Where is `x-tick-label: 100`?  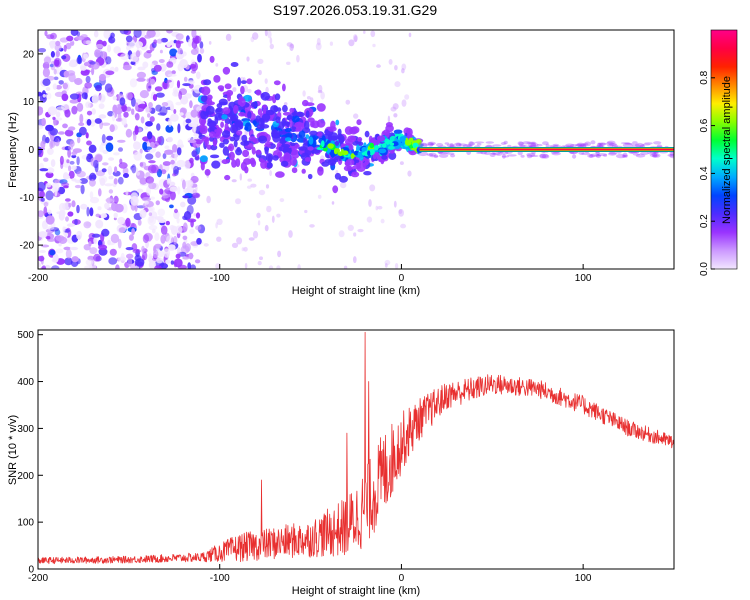 x-tick-label: 100 is located at coordinates (583, 278).